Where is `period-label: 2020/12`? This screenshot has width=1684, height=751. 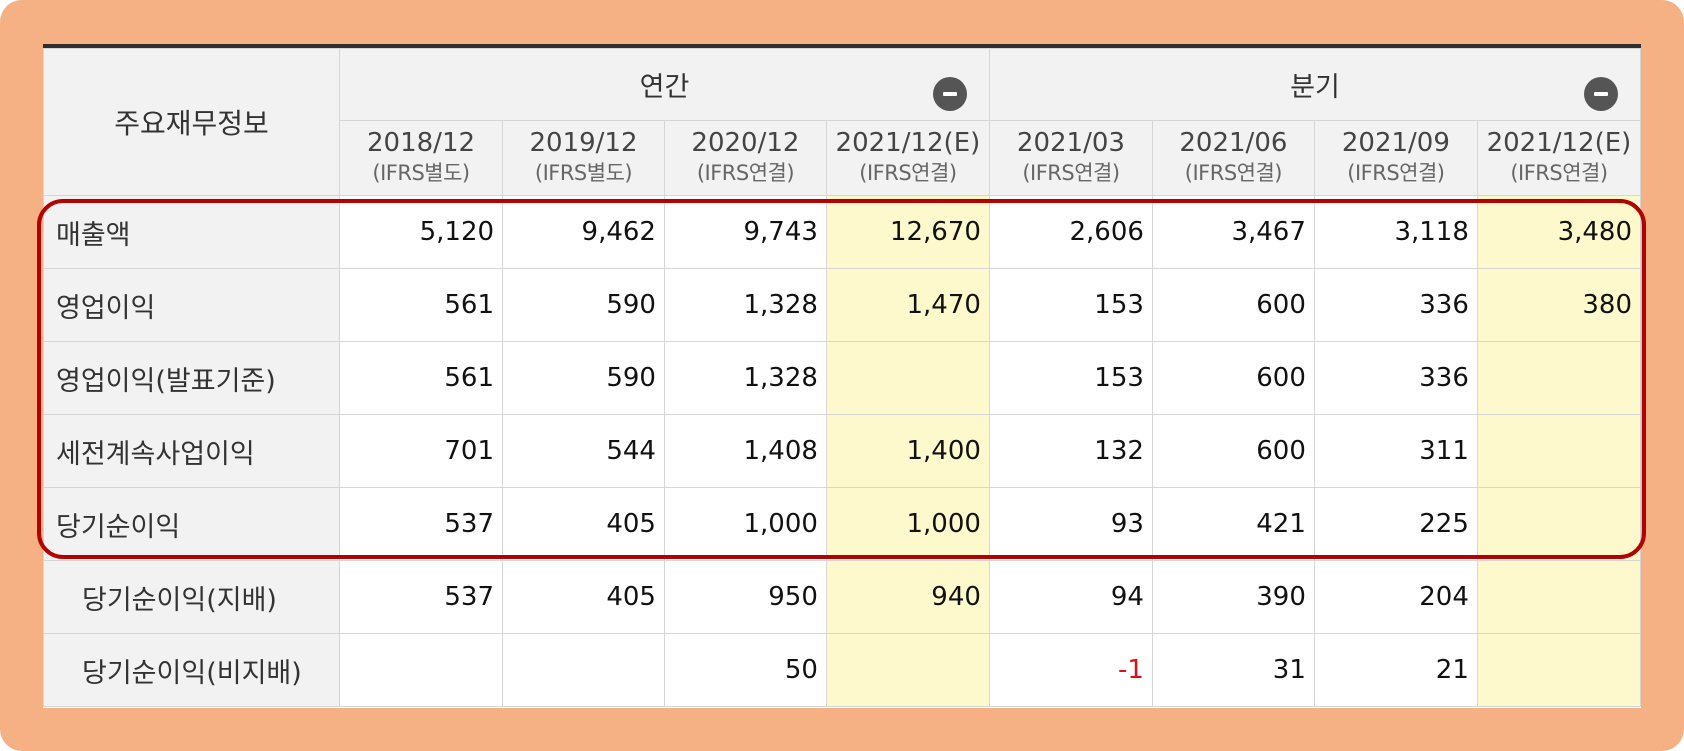 period-label: 2020/12 is located at coordinates (745, 143).